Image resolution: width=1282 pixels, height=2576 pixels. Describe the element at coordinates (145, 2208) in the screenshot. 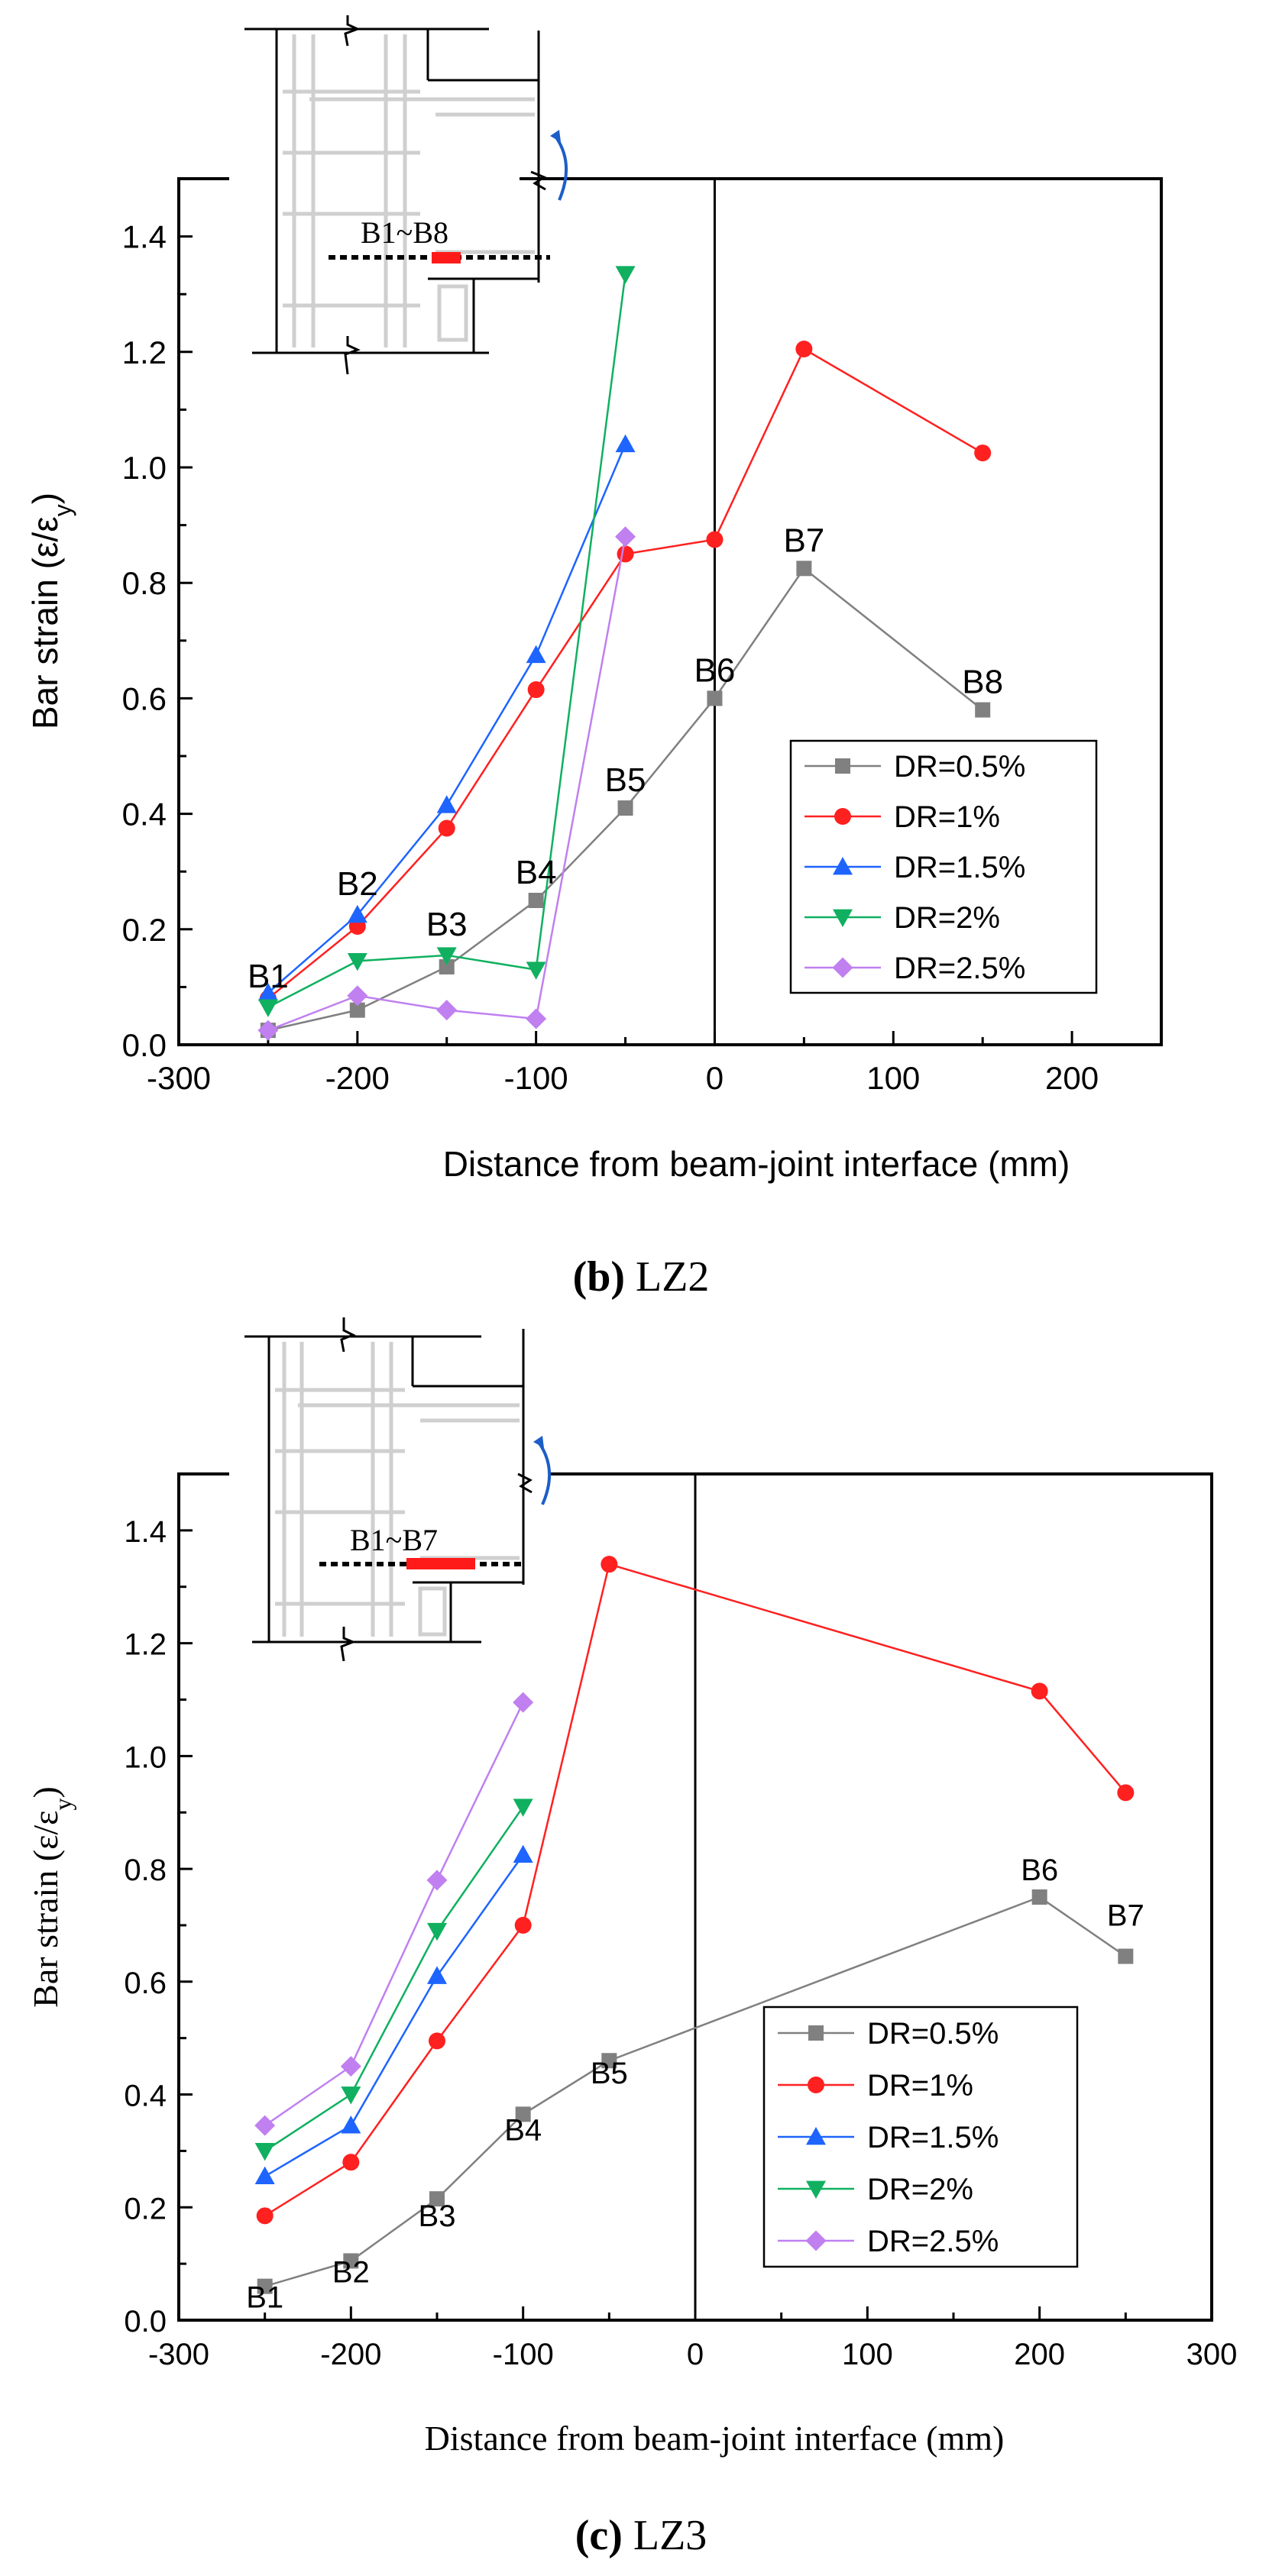

I see `y-tick-label: 0.2` at that location.